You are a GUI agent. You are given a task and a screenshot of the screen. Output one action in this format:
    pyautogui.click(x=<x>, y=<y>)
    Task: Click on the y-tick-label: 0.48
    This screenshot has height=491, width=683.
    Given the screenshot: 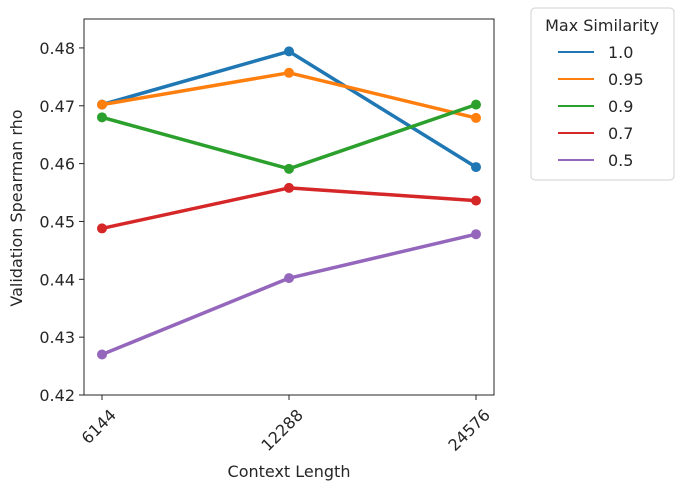 What is the action you would take?
    pyautogui.click(x=57, y=48)
    